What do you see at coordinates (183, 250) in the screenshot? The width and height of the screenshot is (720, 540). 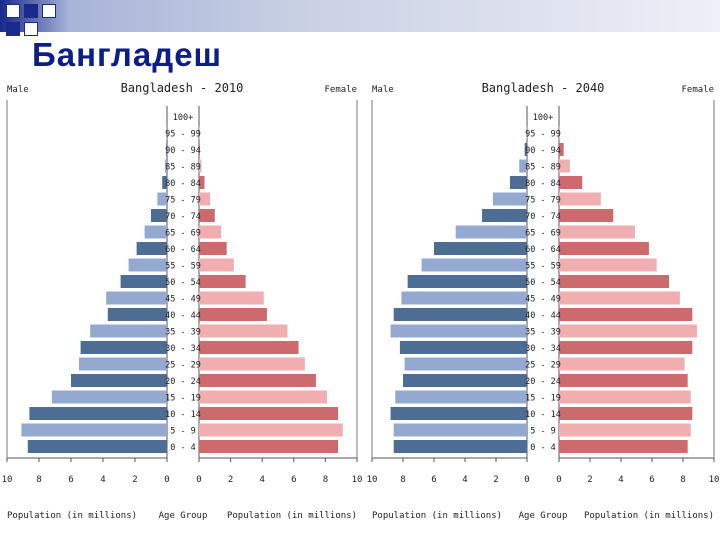 I see `chart1-age-label: 60 - 64` at bounding box center [183, 250].